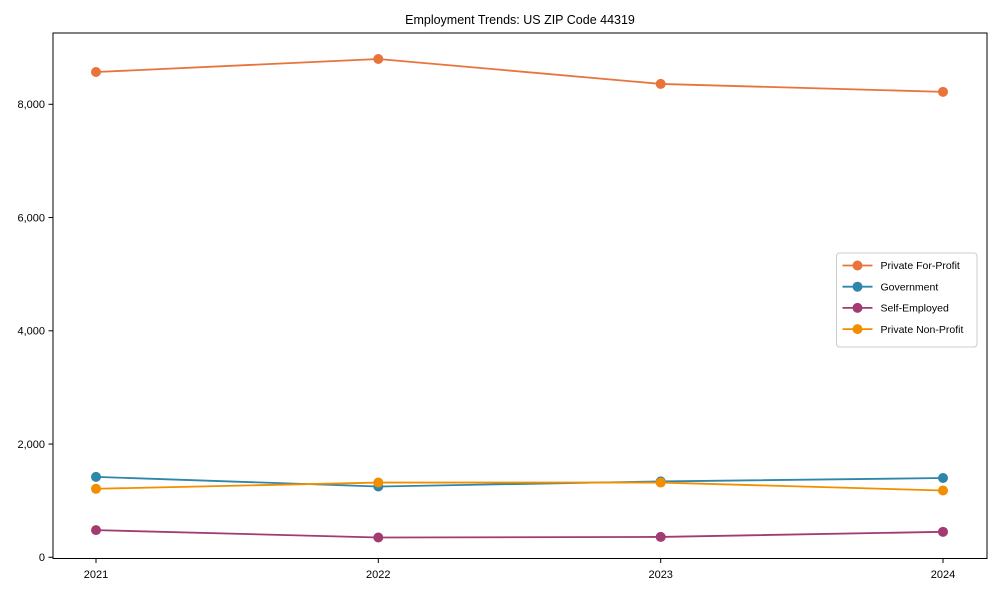 This screenshot has width=1000, height=600. I want to click on y-tick-label: 8,000, so click(31, 105).